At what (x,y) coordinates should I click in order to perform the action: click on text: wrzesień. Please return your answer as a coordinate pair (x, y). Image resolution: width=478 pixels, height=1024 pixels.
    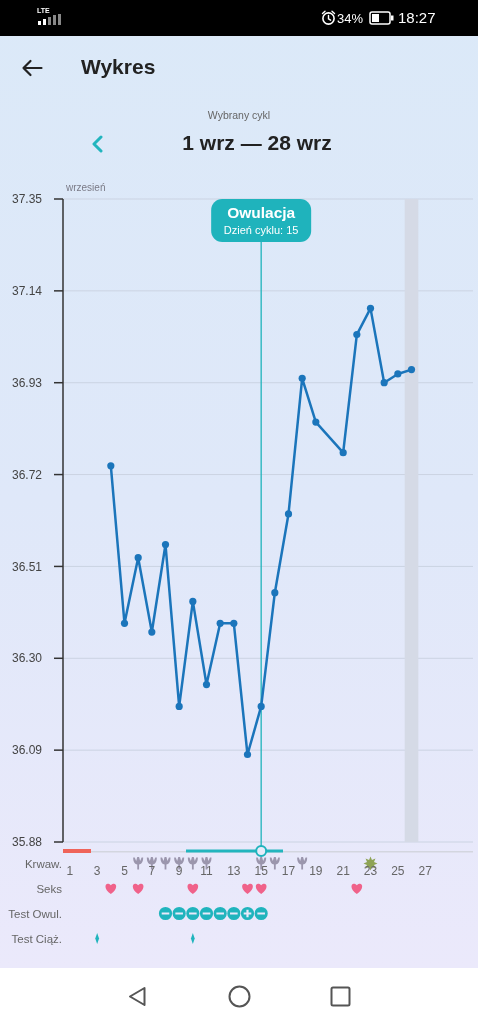
    Looking at the image, I should click on (86, 187).